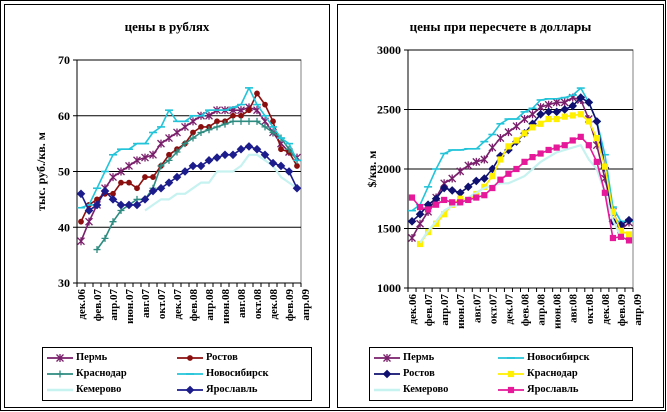 The width and height of the screenshot is (667, 412). Describe the element at coordinates (217, 390) in the screenshot. I see `legend-item-yaroslavl: Ярославль` at that location.